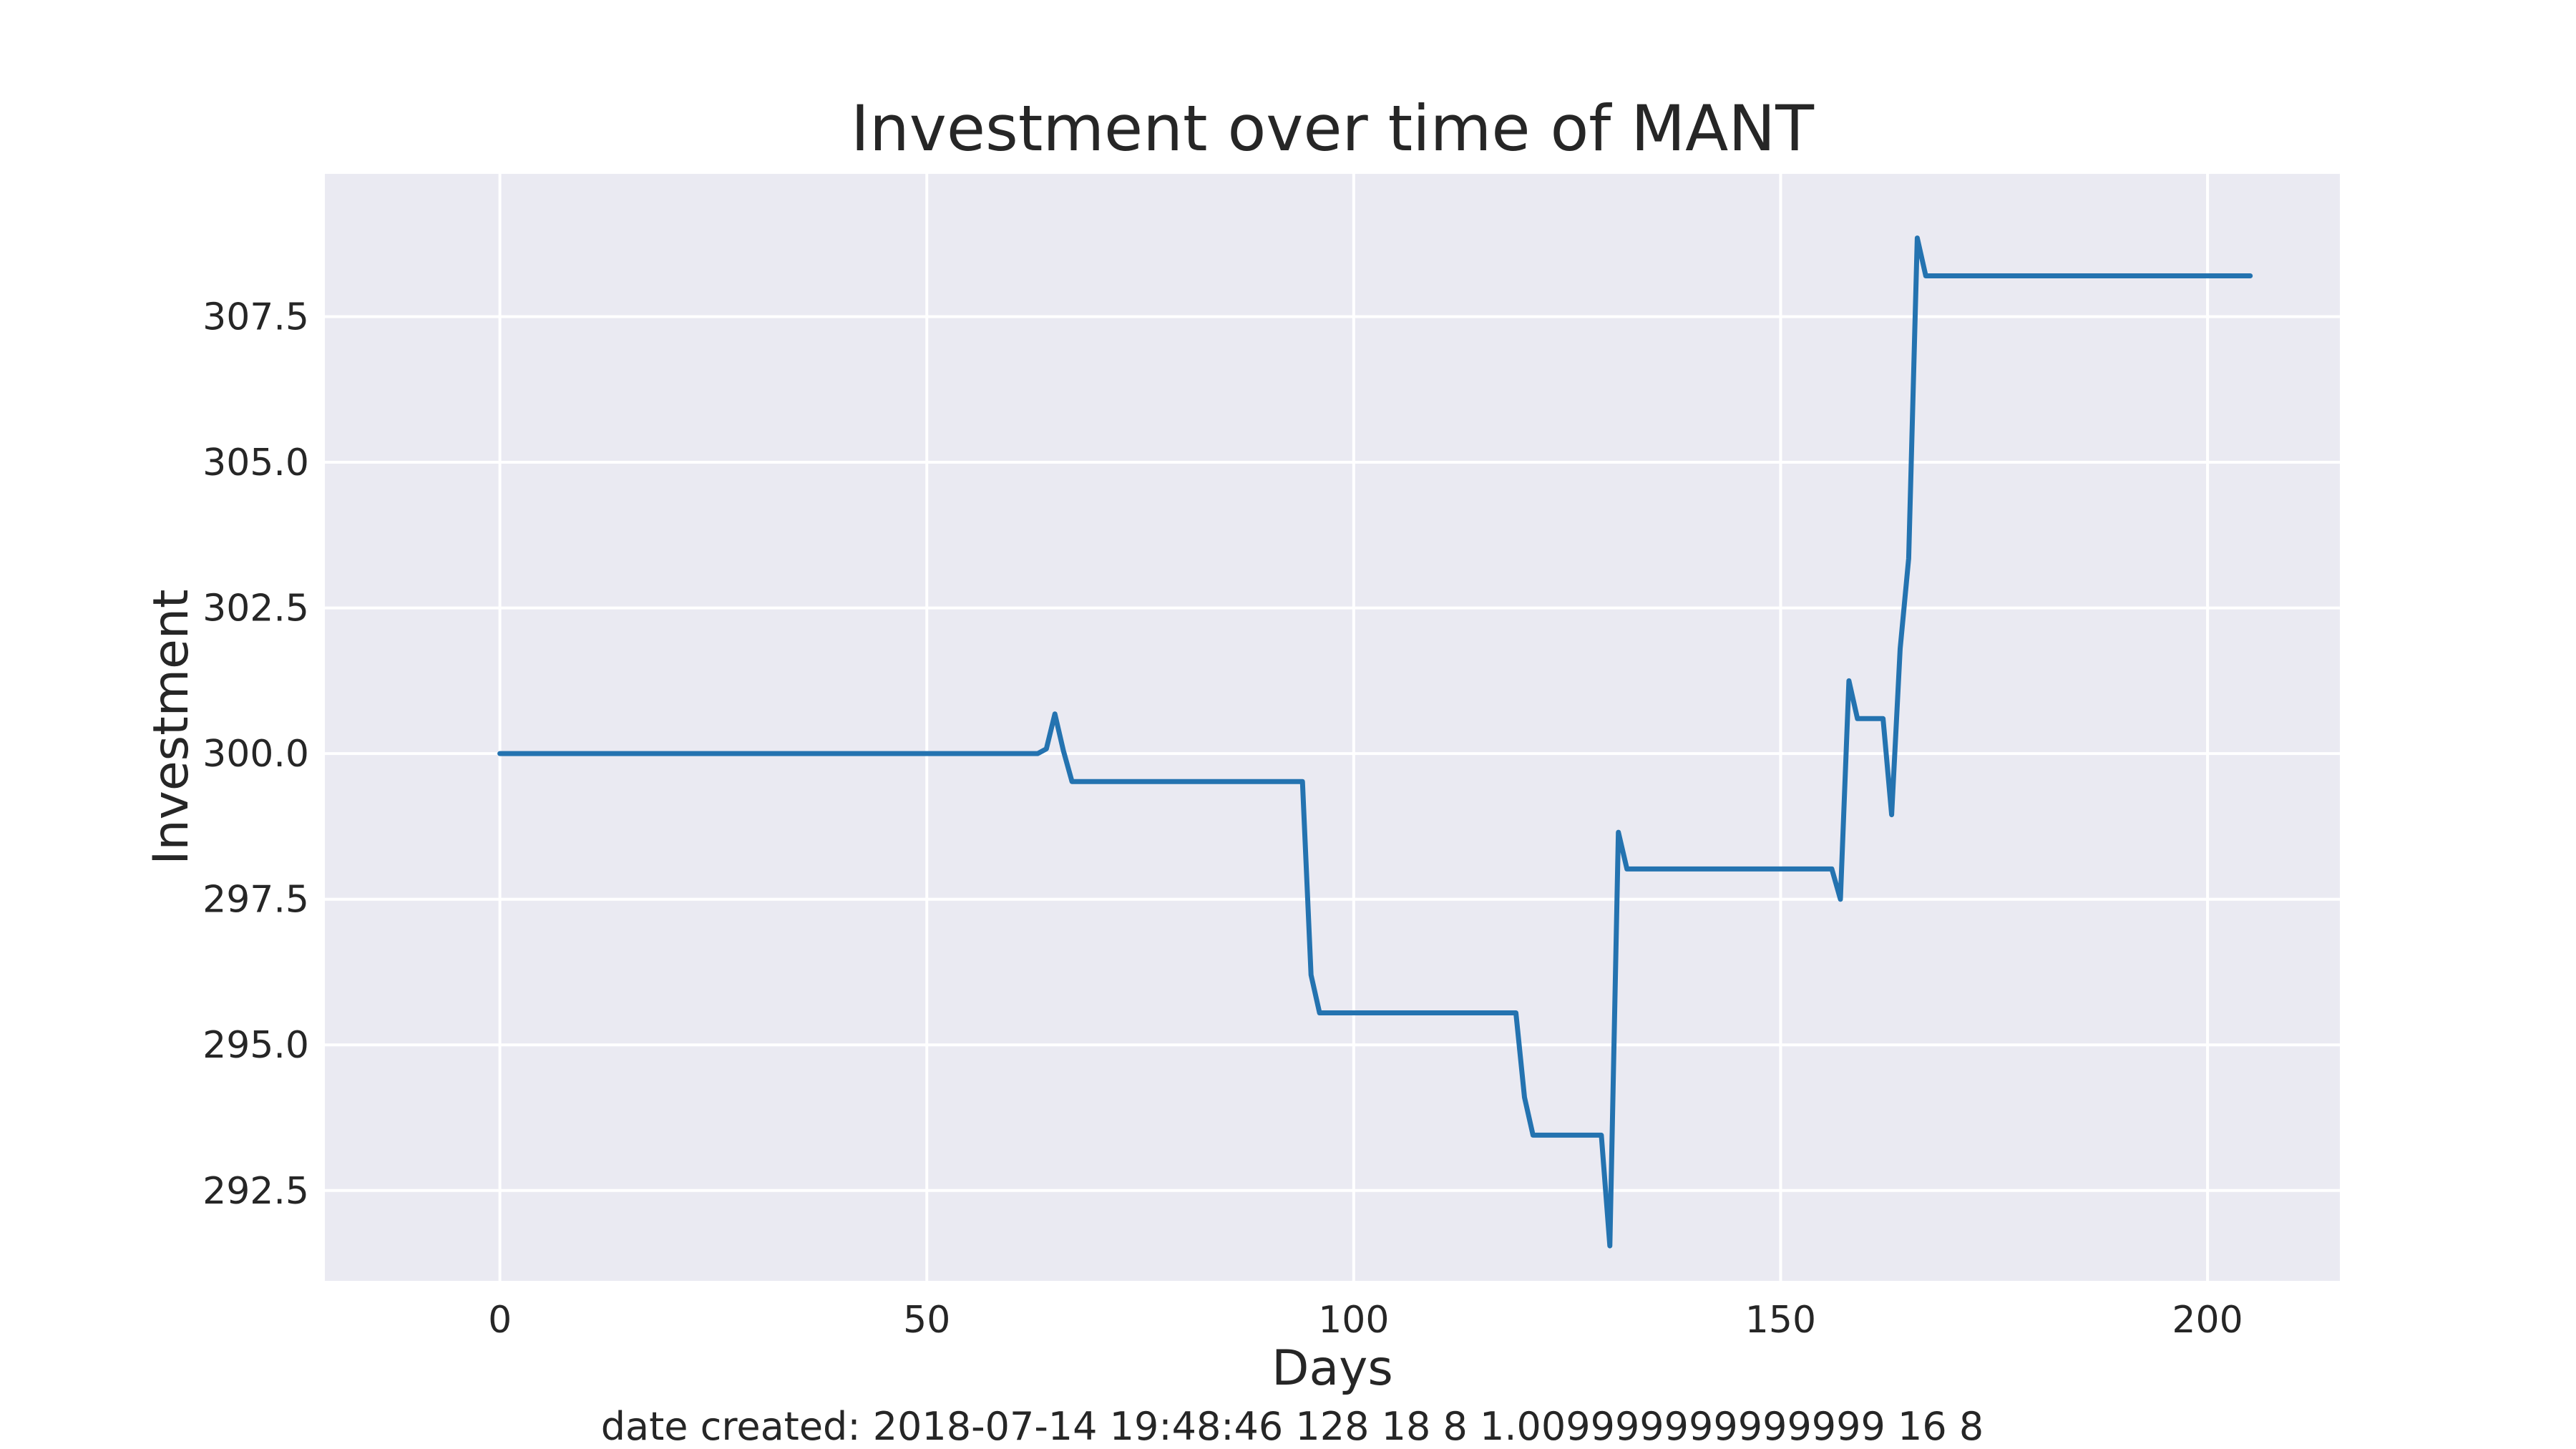 The image size is (2576, 1449). Describe the element at coordinates (256, 608) in the screenshot. I see `y-tick-label: 302.5` at that location.